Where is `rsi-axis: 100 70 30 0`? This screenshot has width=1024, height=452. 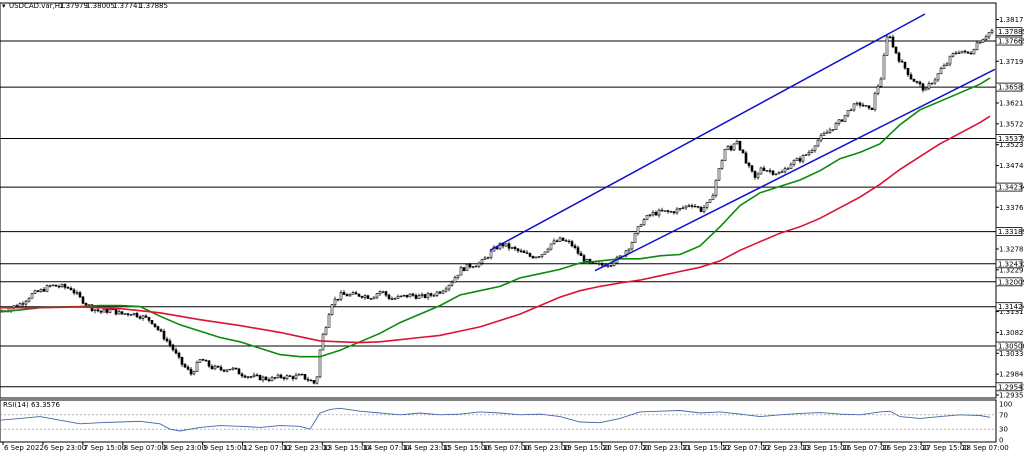
rsi-axis: 100 70 30 0 is located at coordinates (1005, 423).